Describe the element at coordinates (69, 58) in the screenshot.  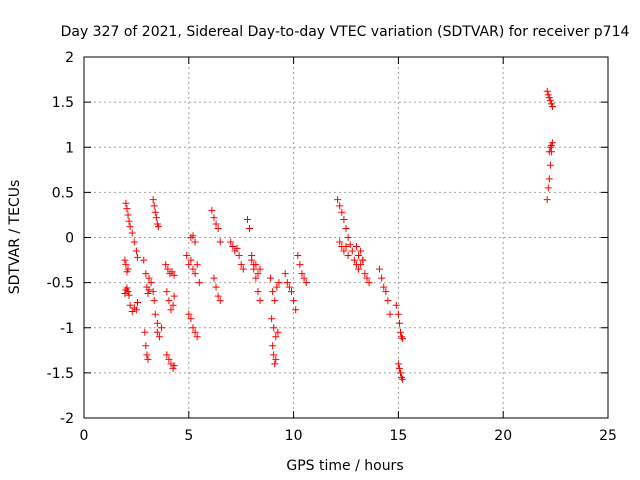
I see `y-tick-label: 2` at that location.